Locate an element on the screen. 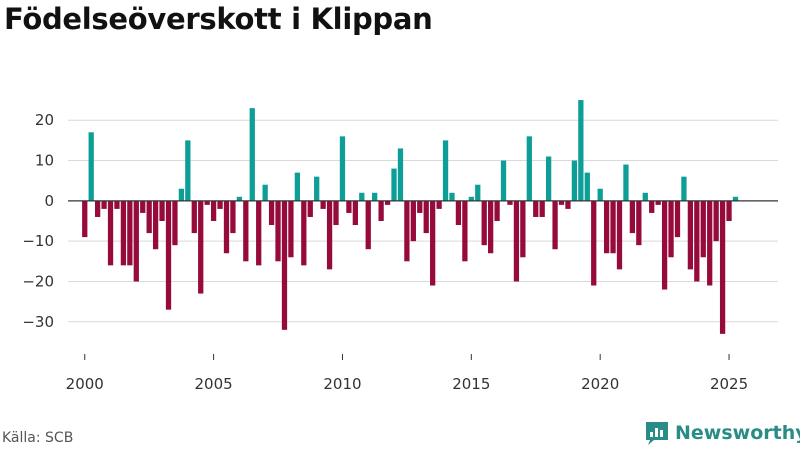  x-tick-label: 2015 is located at coordinates (471, 384).